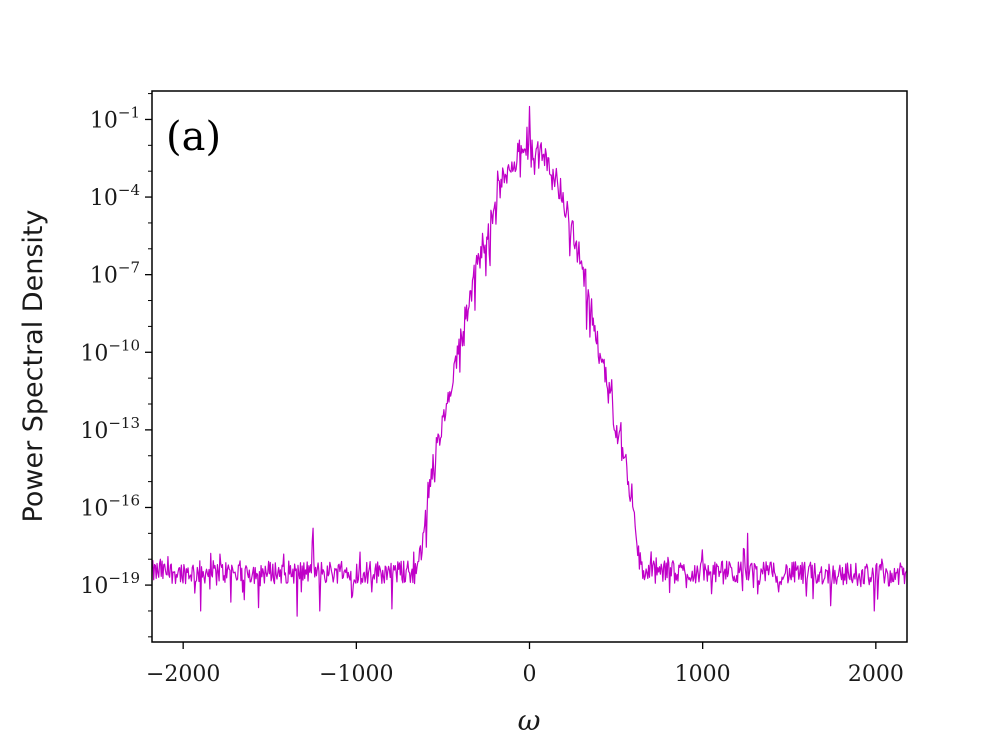 The height and width of the screenshot is (756, 1008). Describe the element at coordinates (193, 137) in the screenshot. I see `panel-label: (a)` at that location.